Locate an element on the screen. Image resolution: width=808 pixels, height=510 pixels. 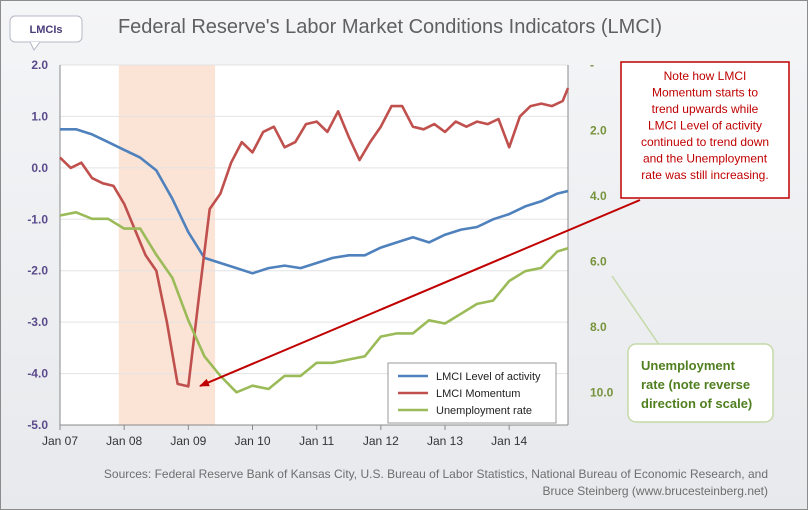
left-axis-ticks: 2.0 1.0 0.0 -1.0 -2.0 -3.0 -4.0 -5.0 is located at coordinates (37, 245).